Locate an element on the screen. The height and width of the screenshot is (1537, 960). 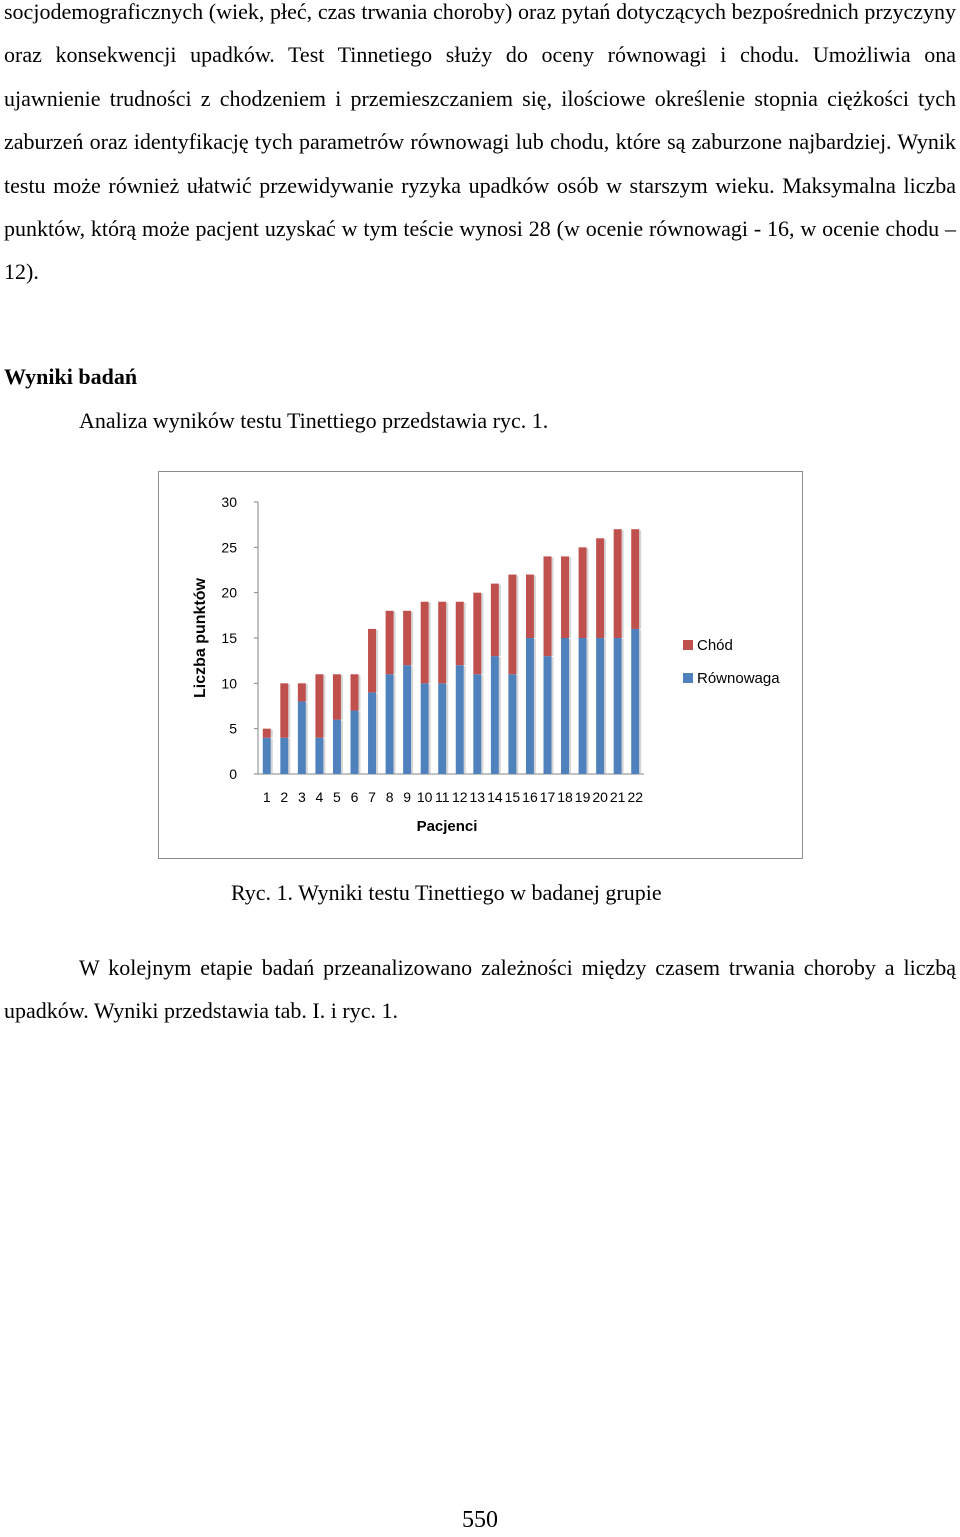
x-tick-label: 3 is located at coordinates (302, 797).